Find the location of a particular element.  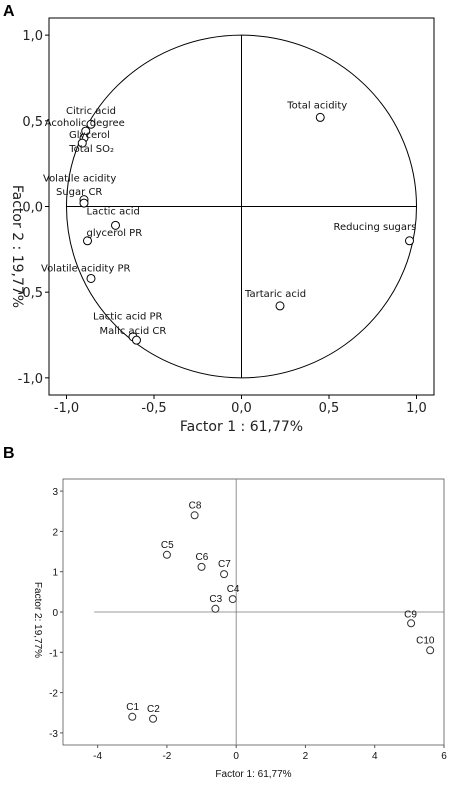

point-label: glycerol PR is located at coordinates (115, 233).